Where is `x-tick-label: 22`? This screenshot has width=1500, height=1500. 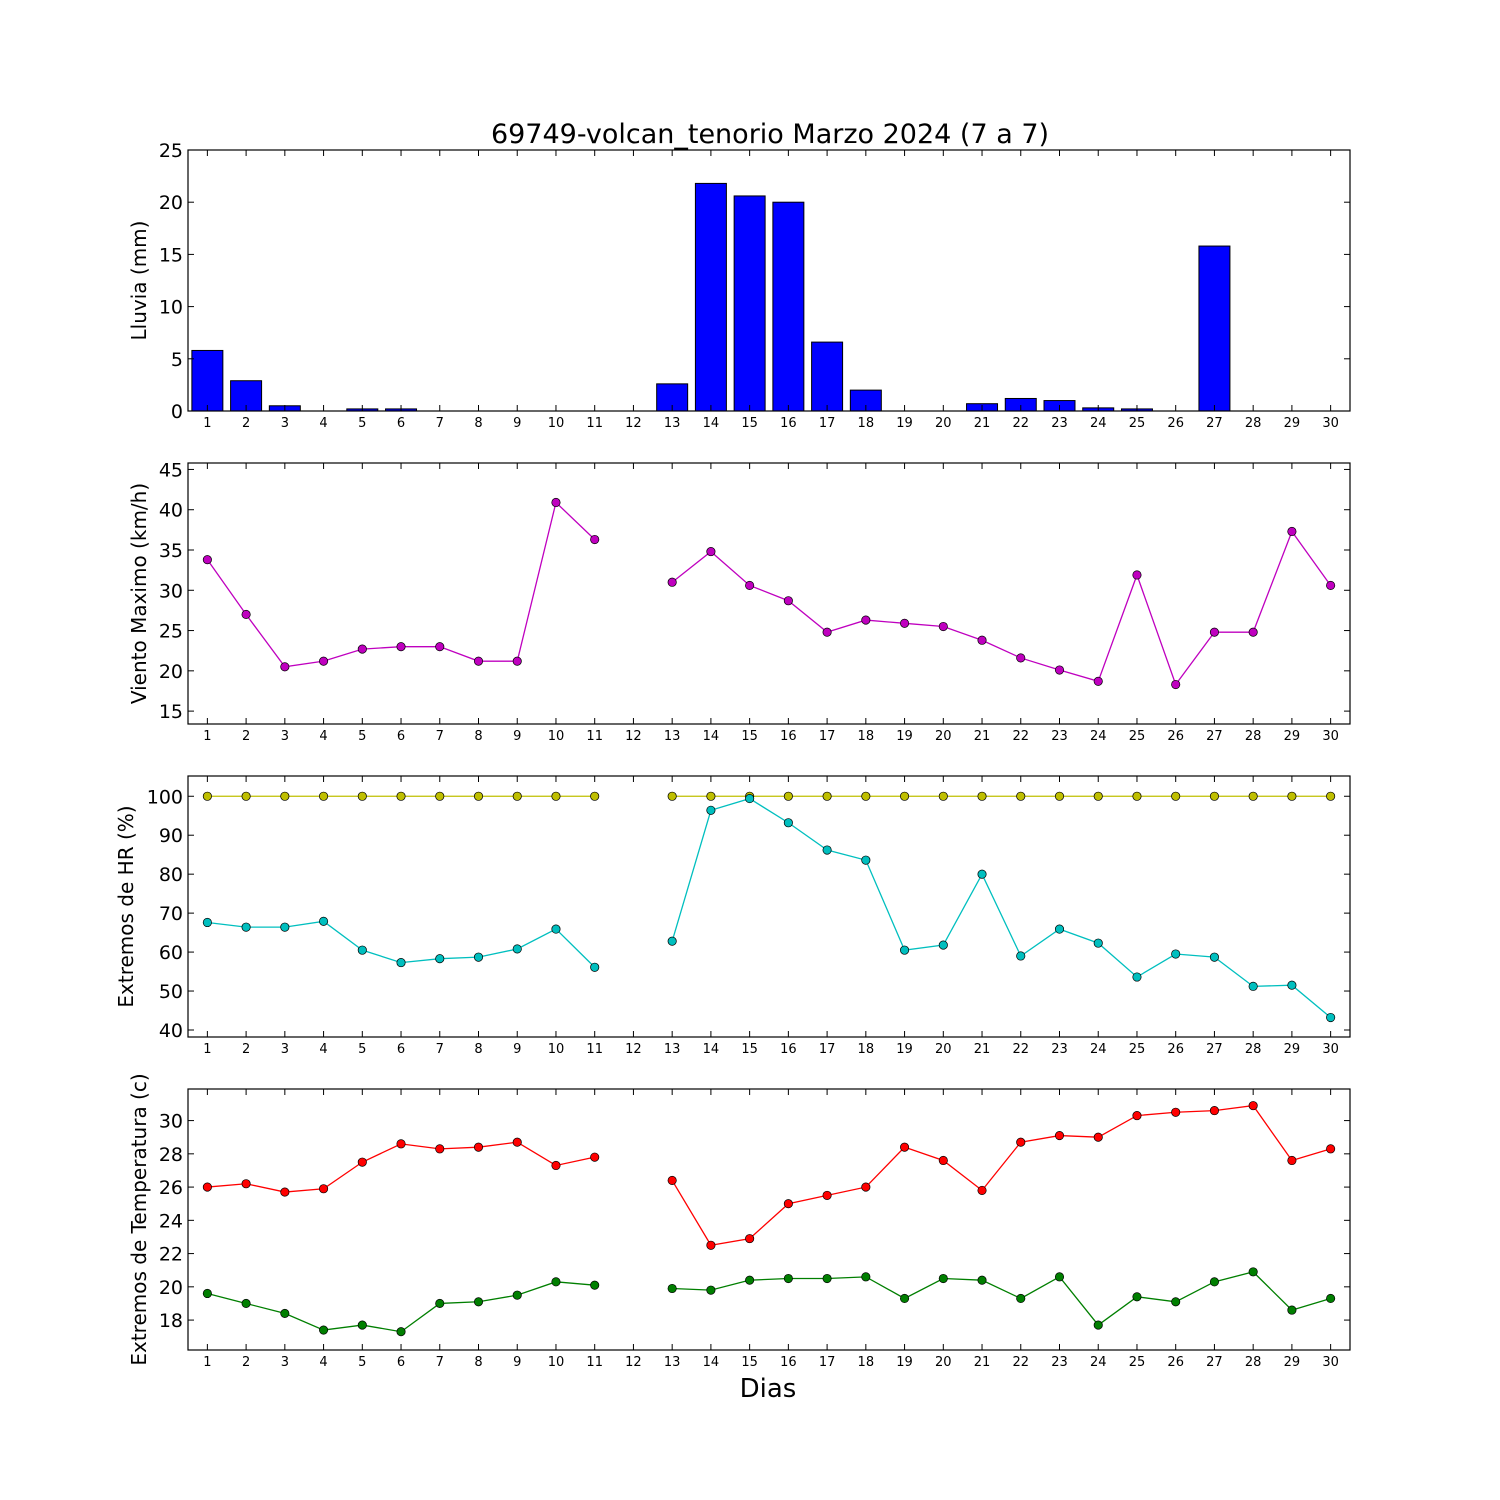
x-tick-label: 22 is located at coordinates (1020, 1049).